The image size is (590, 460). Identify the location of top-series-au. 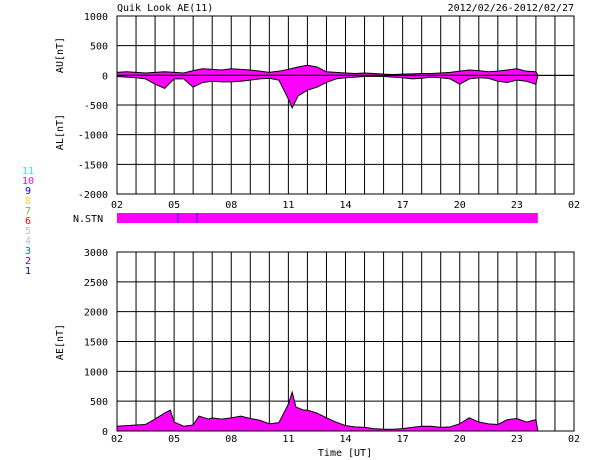
(327, 70).